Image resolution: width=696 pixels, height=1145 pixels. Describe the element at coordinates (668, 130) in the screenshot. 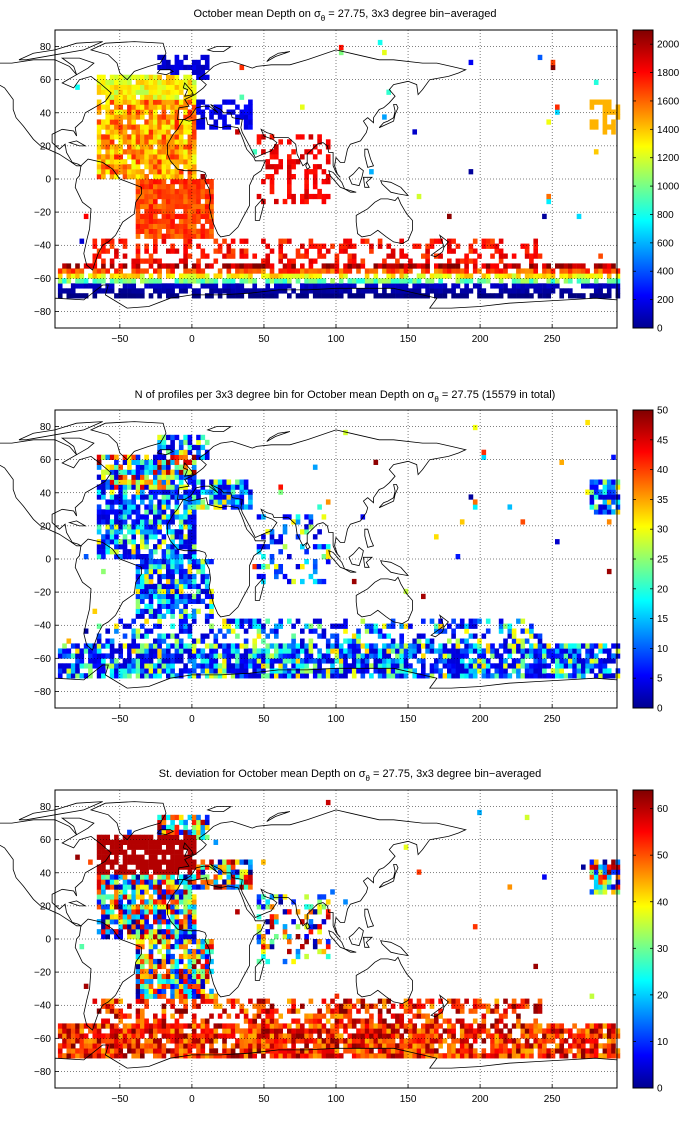

I see `colorbar-tick-label: 1400` at that location.